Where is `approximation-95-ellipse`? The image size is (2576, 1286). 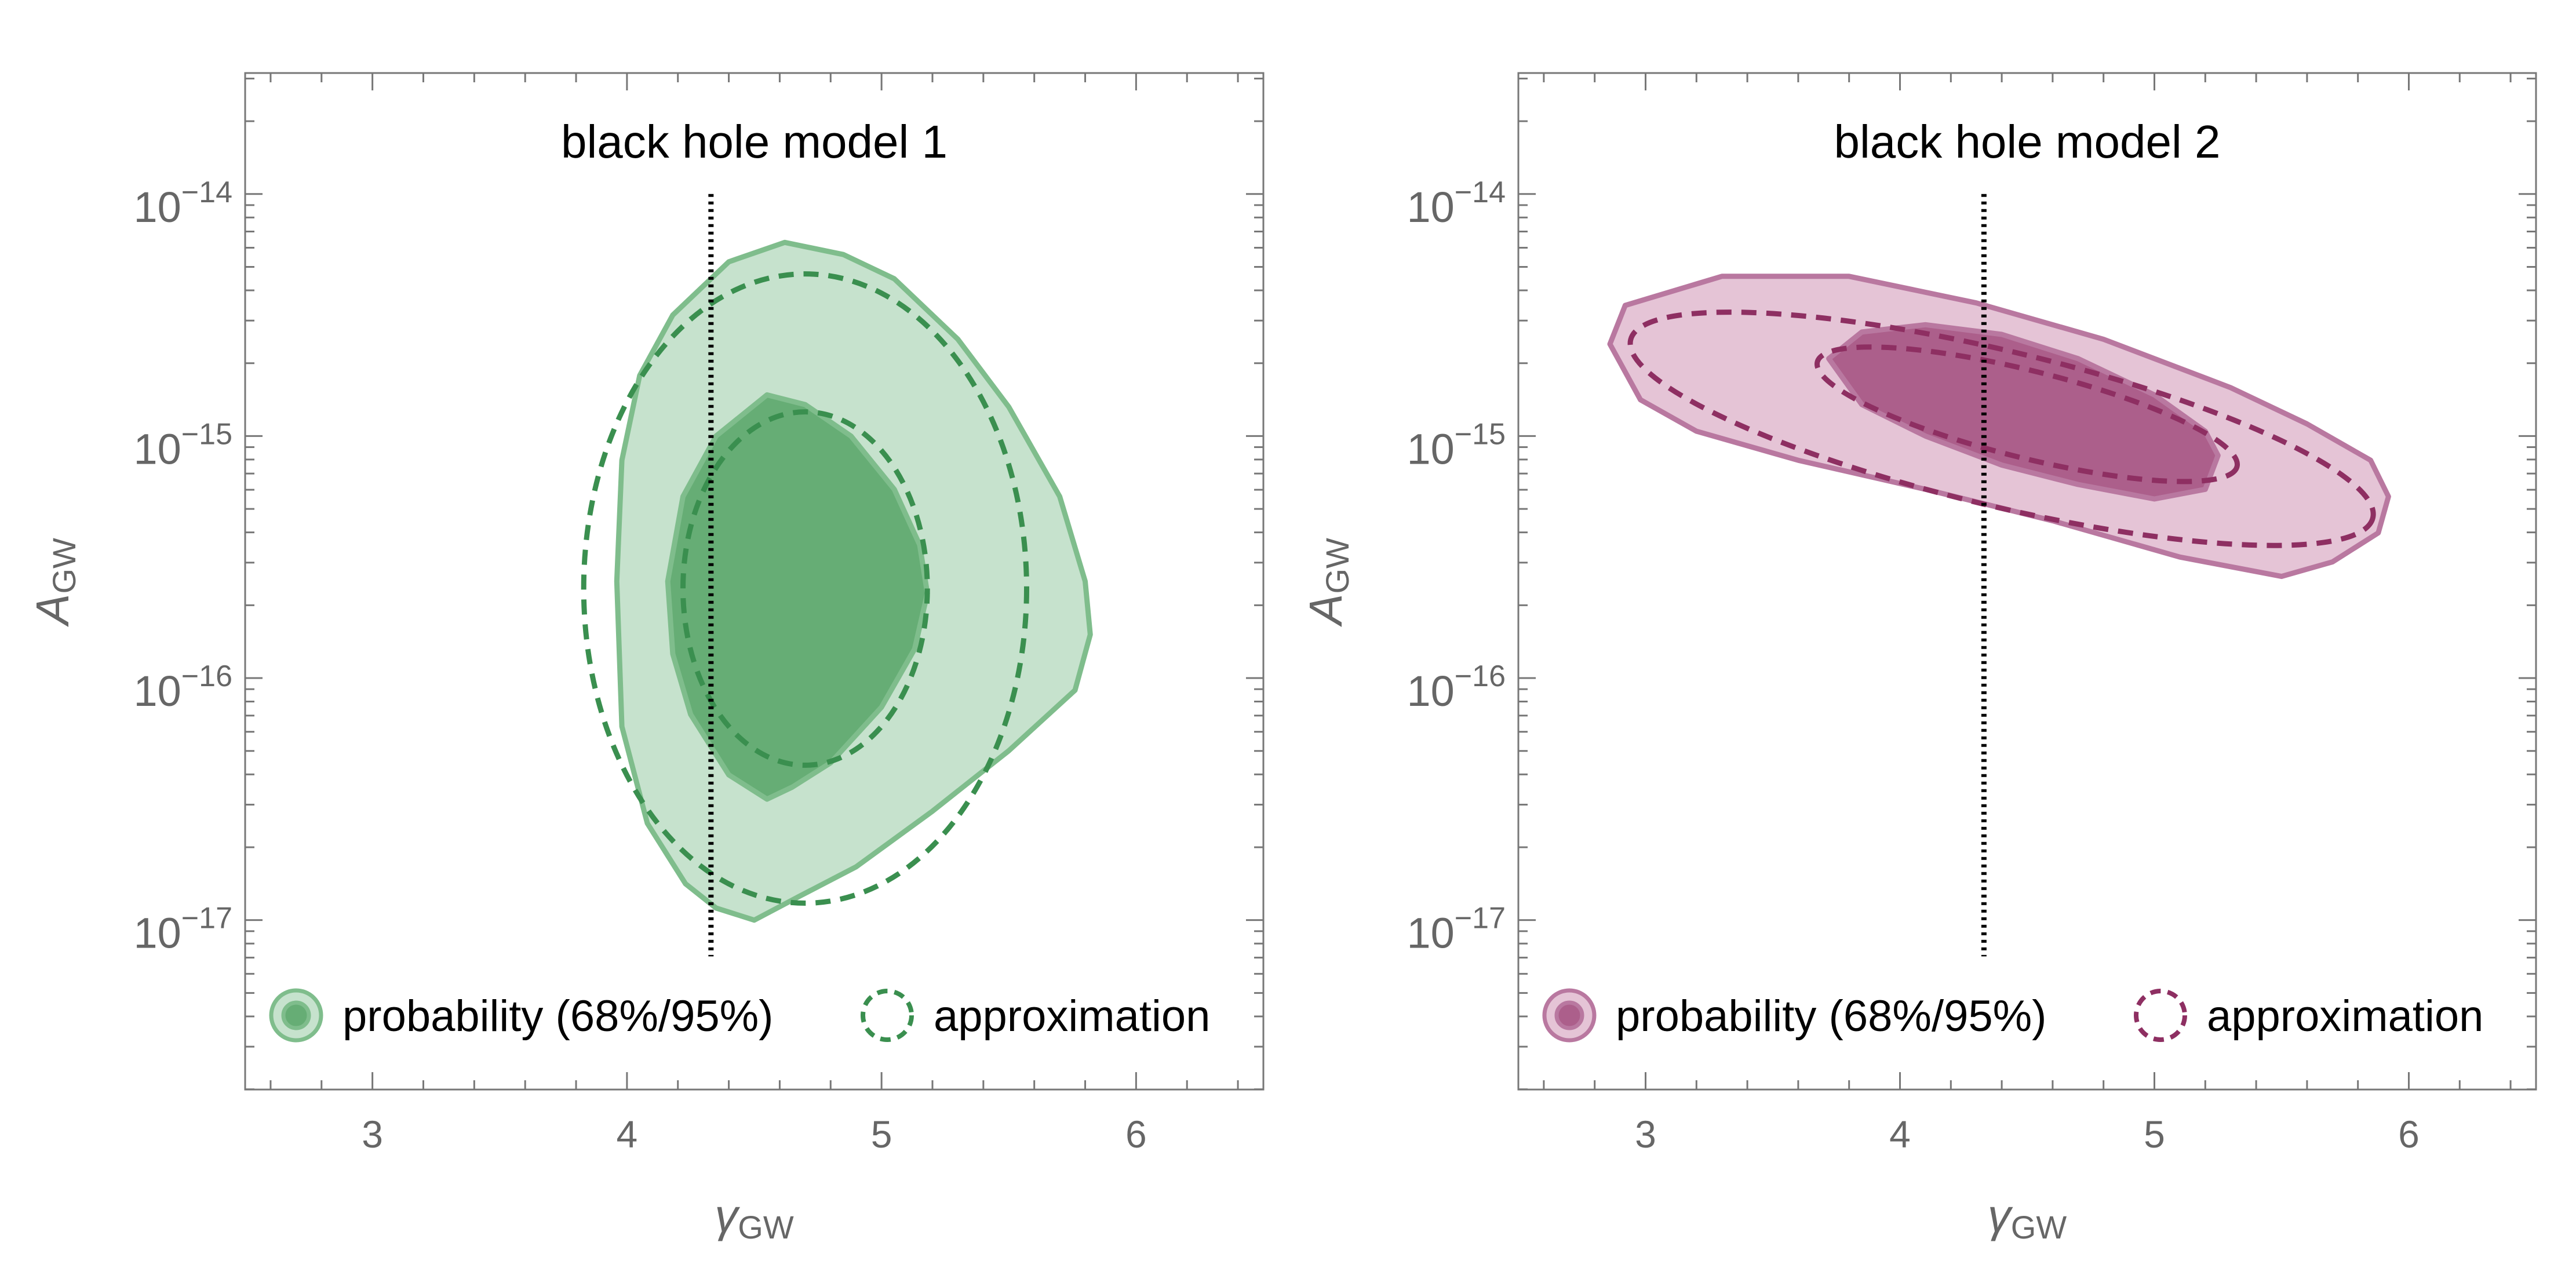
approximation-95-ellipse is located at coordinates (805, 588).